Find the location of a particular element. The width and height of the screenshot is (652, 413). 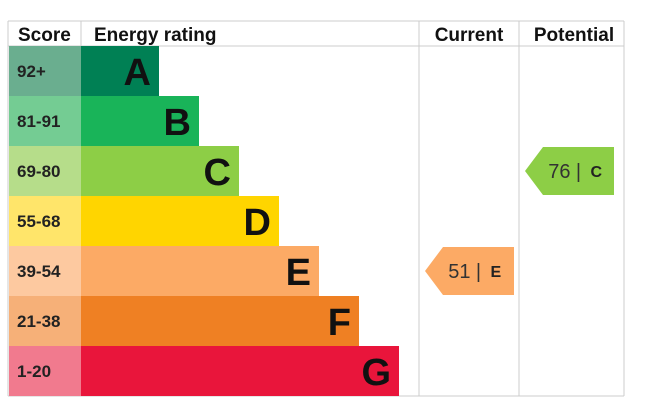

score-cell-b is located at coordinates (45, 121).